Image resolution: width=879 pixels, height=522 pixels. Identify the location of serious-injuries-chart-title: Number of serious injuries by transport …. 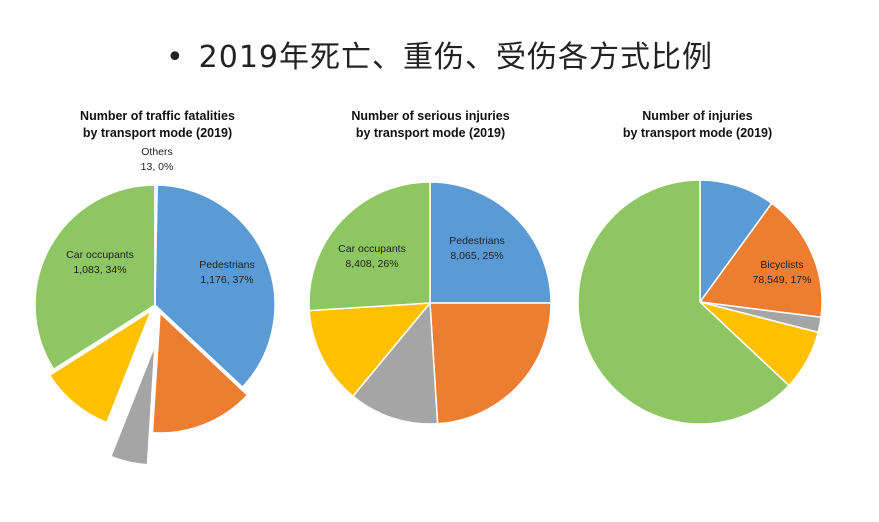
(430, 125).